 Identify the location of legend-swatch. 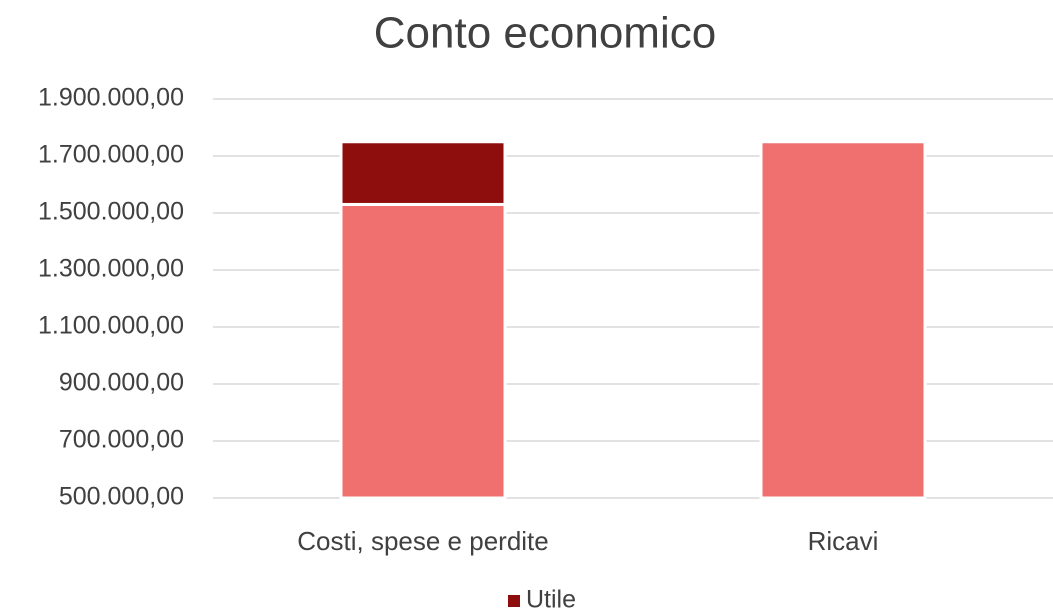
(514, 601).